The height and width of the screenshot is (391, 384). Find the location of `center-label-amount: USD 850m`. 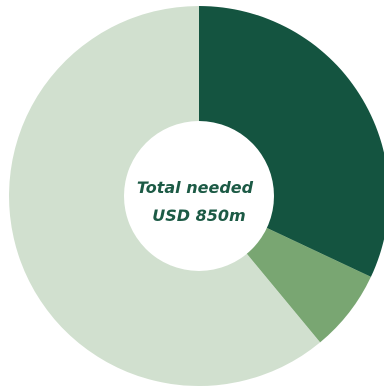

center-label-amount: USD 850m is located at coordinates (198, 215).